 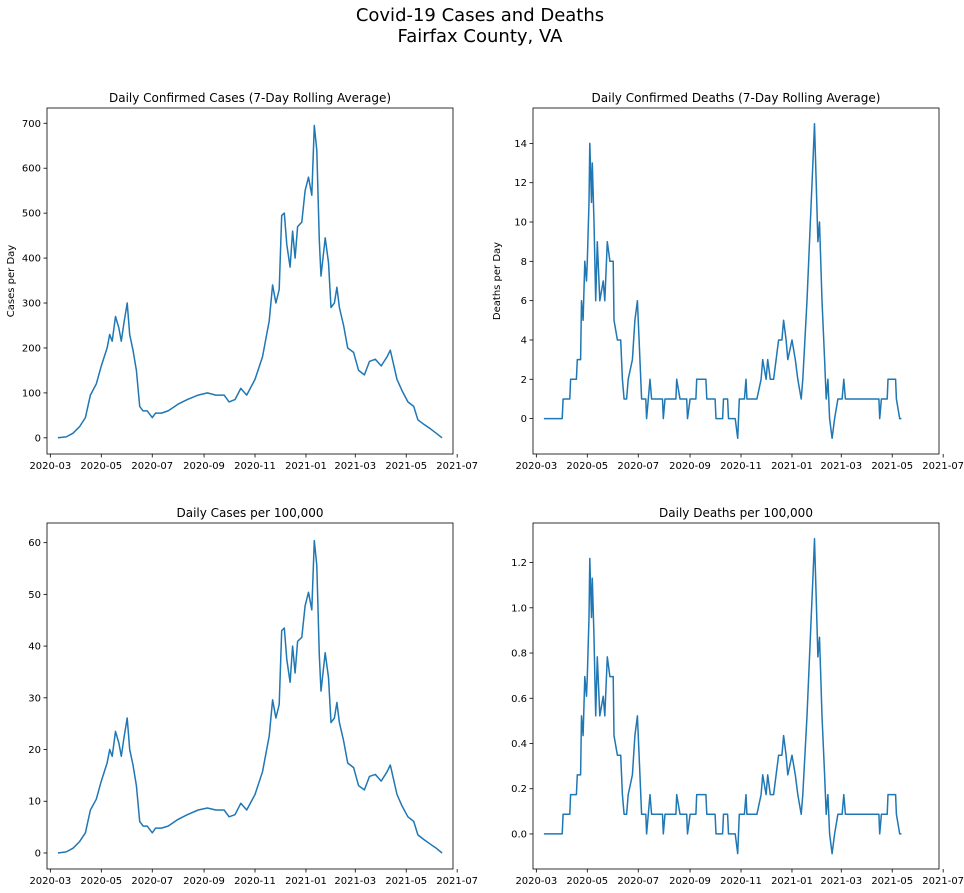 What do you see at coordinates (520, 144) in the screenshot?
I see `y-tick-label: 14` at bounding box center [520, 144].